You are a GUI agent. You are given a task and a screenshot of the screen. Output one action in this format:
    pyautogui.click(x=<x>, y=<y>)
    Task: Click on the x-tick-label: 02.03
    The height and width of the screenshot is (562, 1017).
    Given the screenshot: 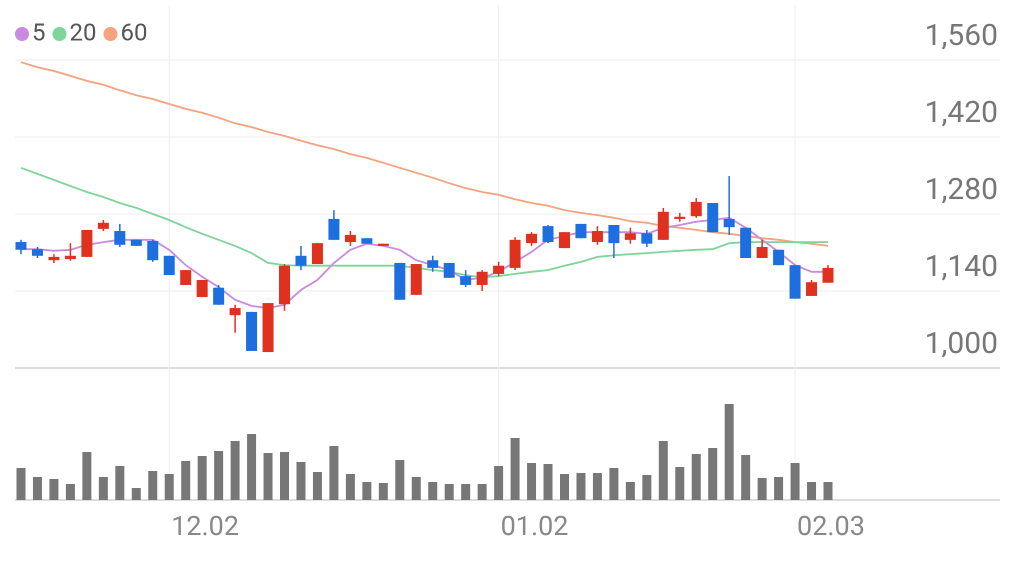 What is the action you would take?
    pyautogui.click(x=831, y=526)
    